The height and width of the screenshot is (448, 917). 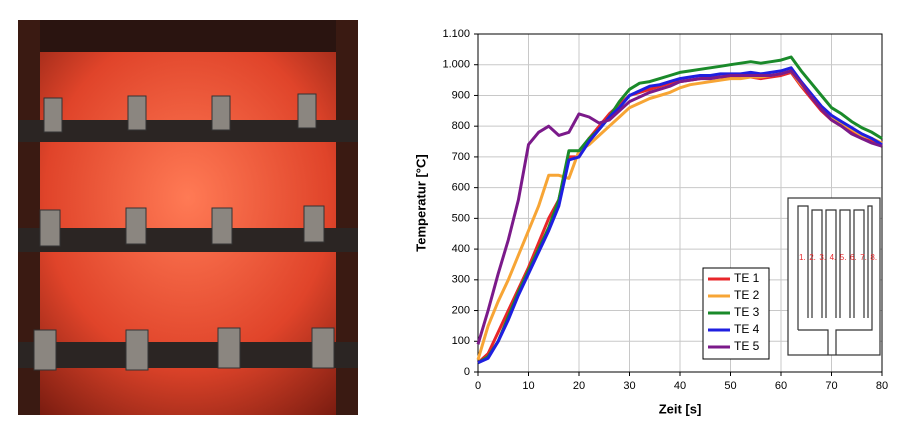 What do you see at coordinates (461, 218) in the screenshot?
I see `y-tick-label: 500` at bounding box center [461, 218].